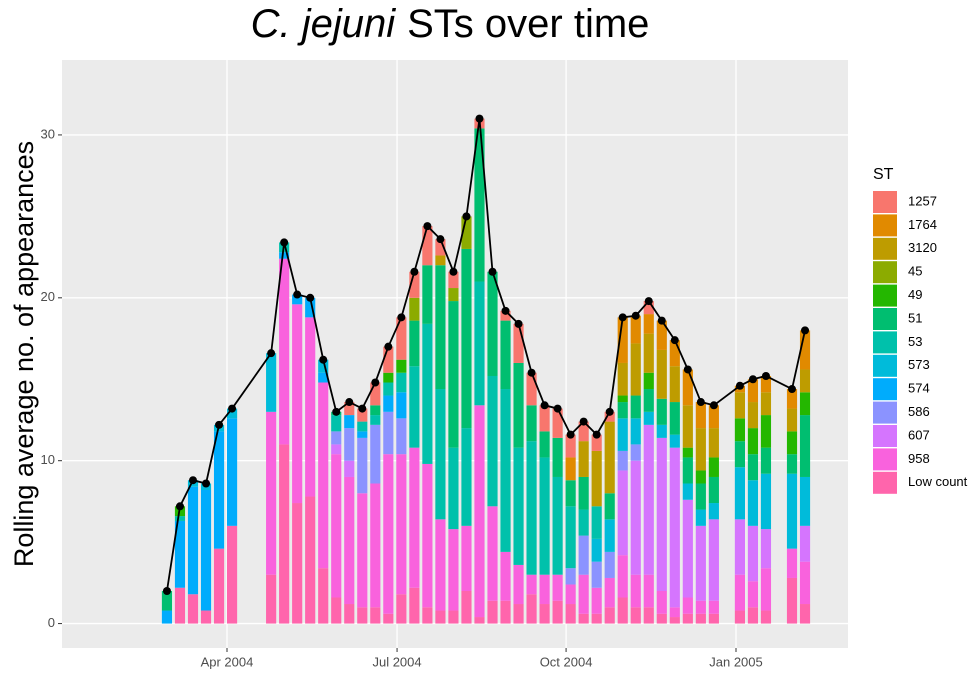  I want to click on y-tick-label: 10, so click(48, 459).